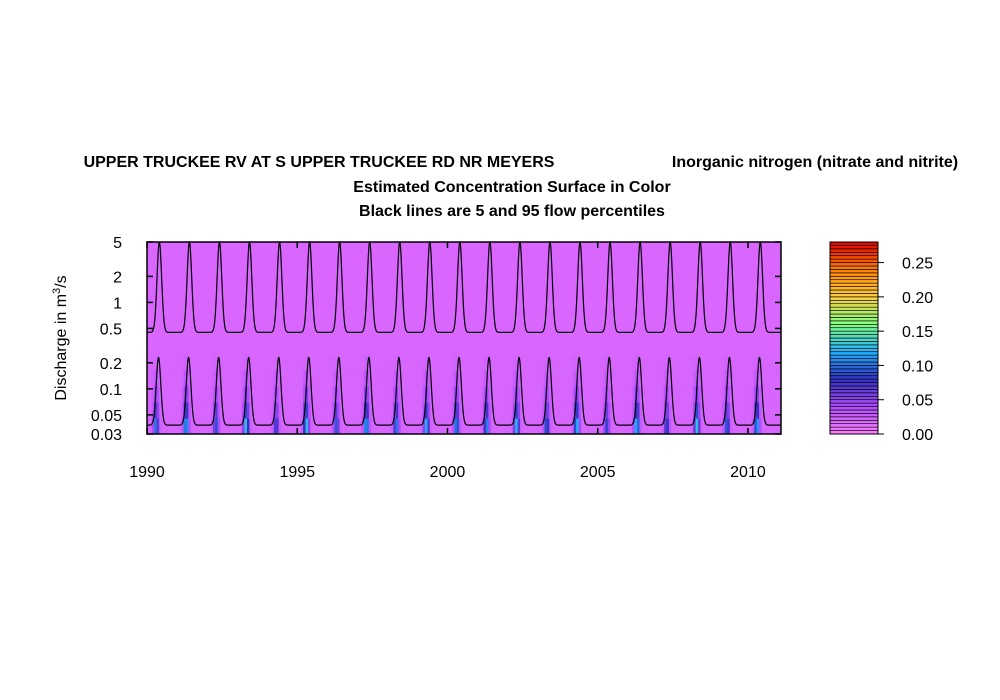 The width and height of the screenshot is (1000, 700). Describe the element at coordinates (854, 298) in the screenshot. I see `colorbar-band` at that location.